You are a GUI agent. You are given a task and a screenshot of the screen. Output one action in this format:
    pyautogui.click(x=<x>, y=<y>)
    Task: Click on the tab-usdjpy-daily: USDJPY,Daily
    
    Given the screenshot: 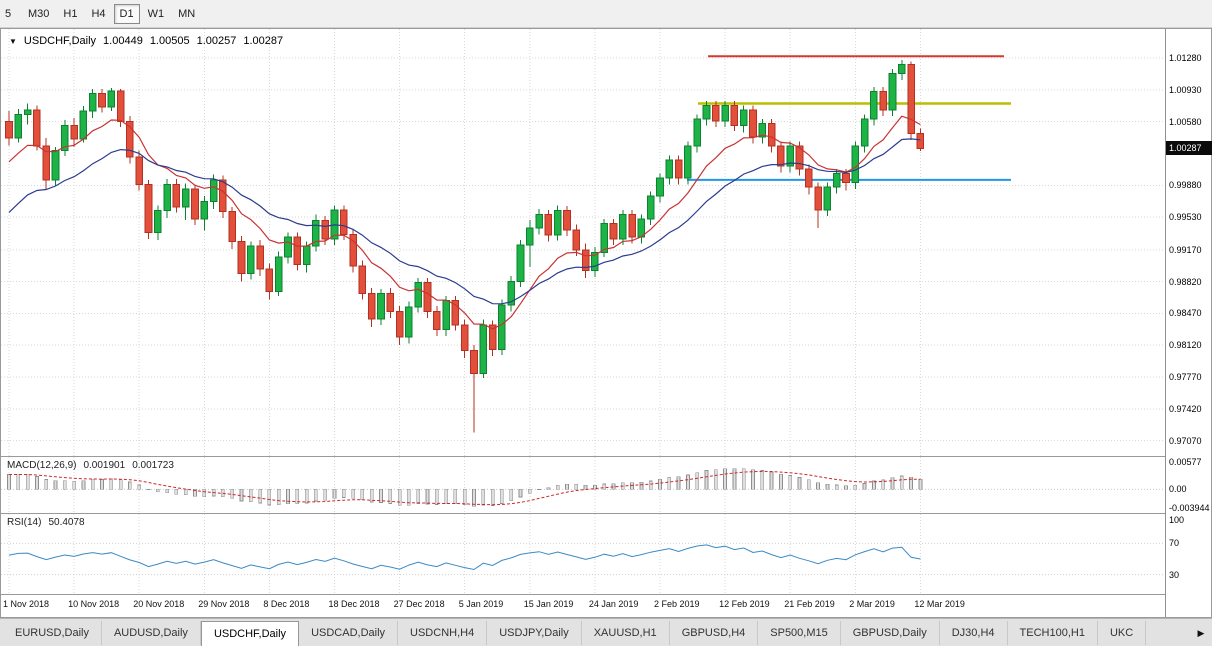 What is the action you would take?
    pyautogui.click(x=534, y=633)
    